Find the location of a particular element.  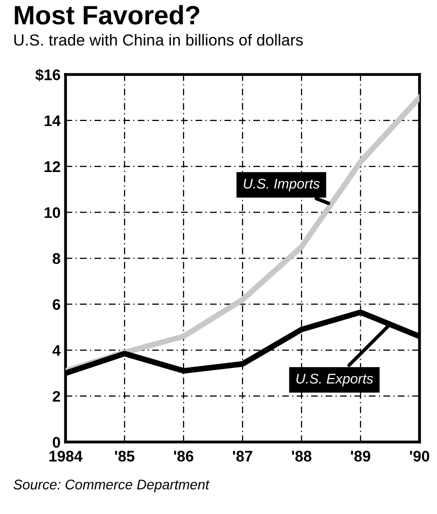

series-label: U.S. Imports is located at coordinates (282, 185).